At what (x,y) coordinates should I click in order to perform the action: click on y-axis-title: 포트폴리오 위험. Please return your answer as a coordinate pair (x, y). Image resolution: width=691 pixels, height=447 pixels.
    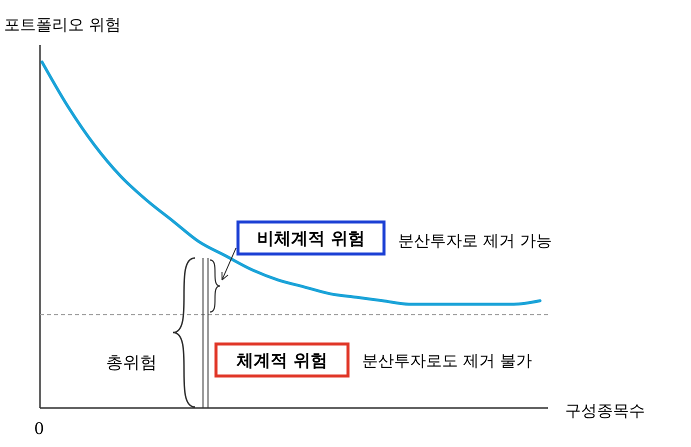
    Looking at the image, I should click on (63, 24).